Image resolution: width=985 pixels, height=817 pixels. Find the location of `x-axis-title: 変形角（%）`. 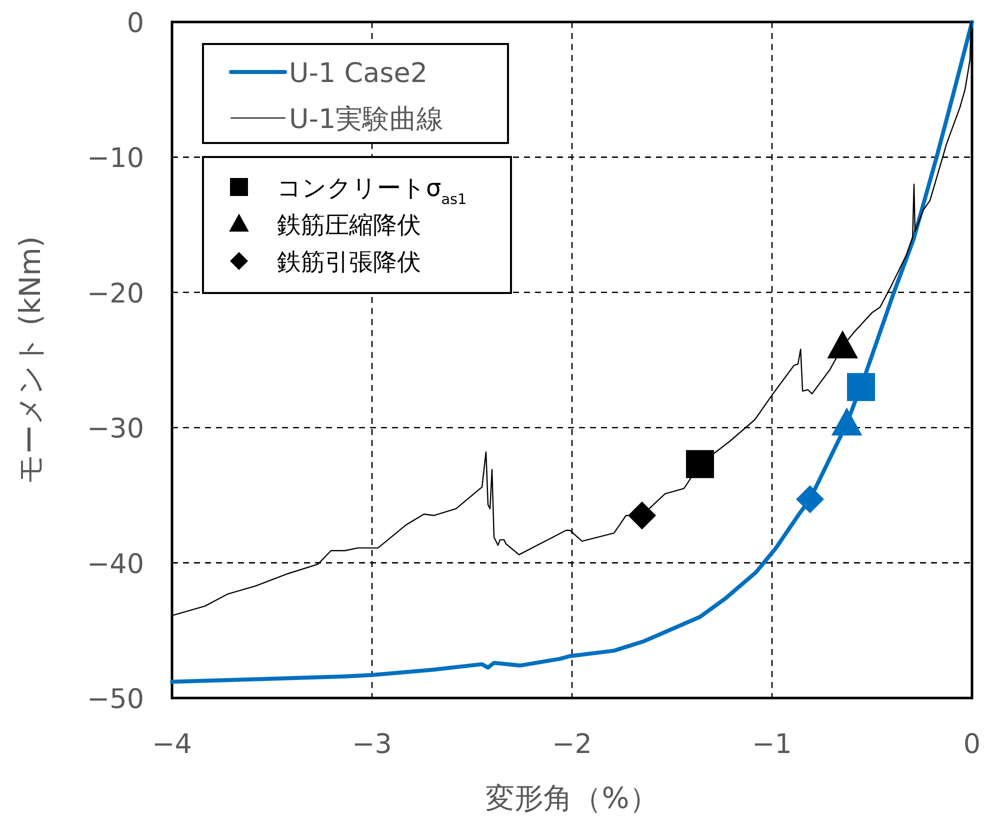

x-axis-title: 変形角（%） is located at coordinates (572, 798).